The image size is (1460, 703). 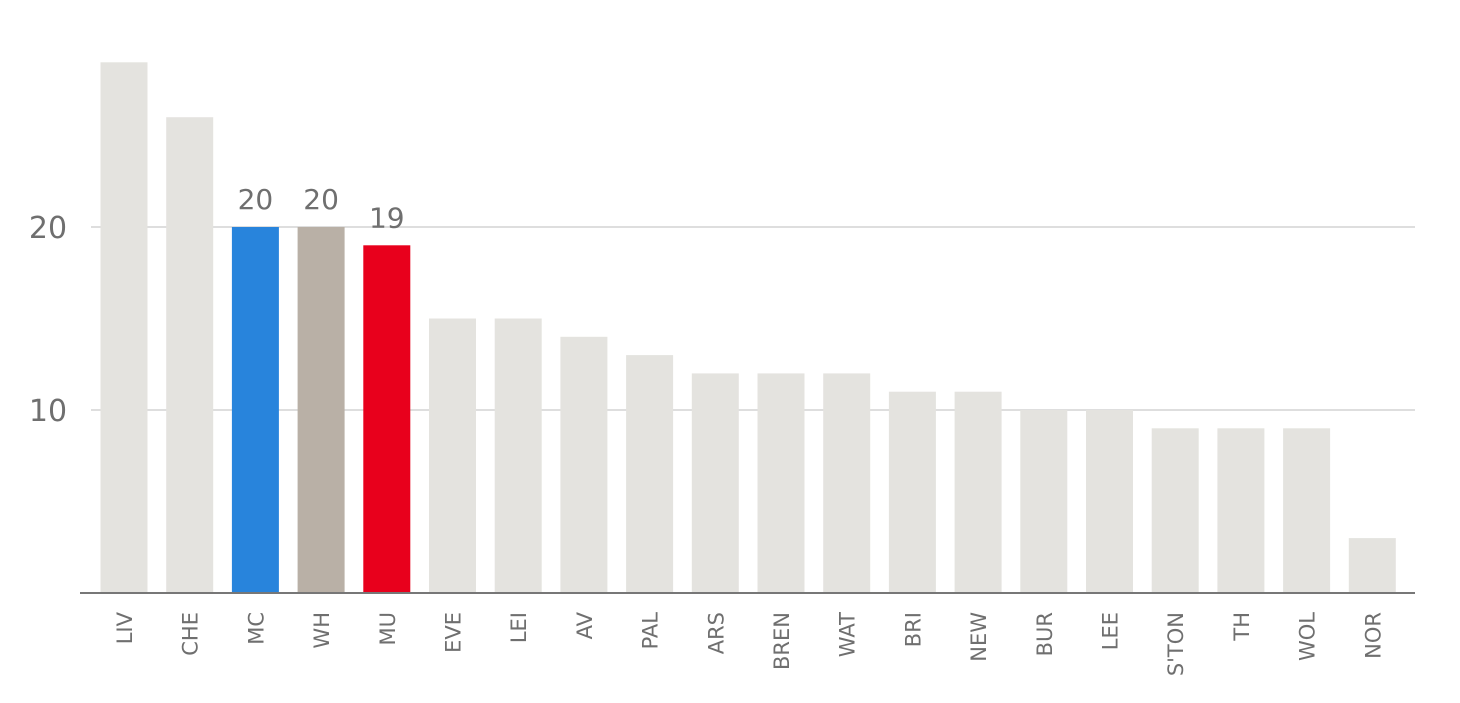 What do you see at coordinates (651, 631) in the screenshot?
I see `x-tick-label: PAL` at bounding box center [651, 631].